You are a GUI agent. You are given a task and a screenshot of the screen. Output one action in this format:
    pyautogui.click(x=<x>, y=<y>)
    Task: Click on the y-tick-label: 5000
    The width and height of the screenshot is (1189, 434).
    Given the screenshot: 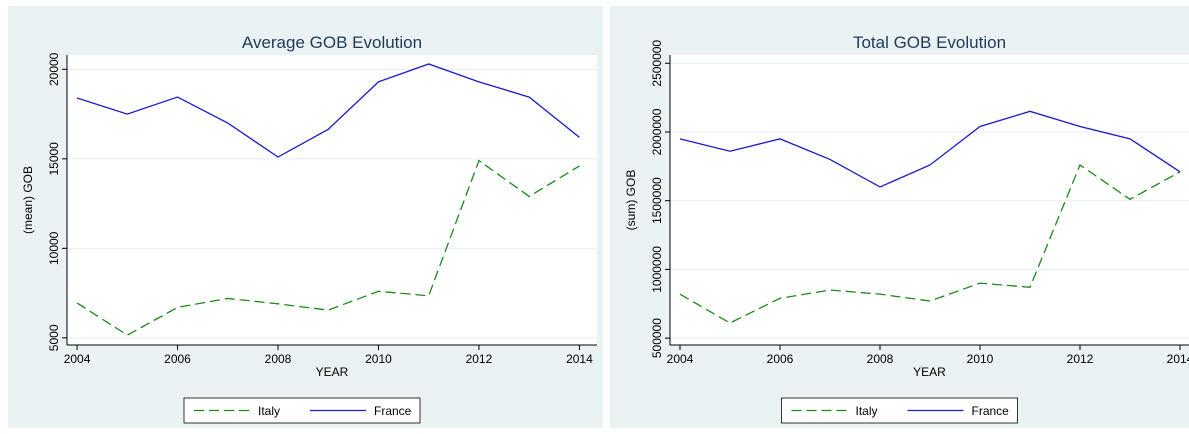 What is the action you would take?
    pyautogui.click(x=54, y=337)
    